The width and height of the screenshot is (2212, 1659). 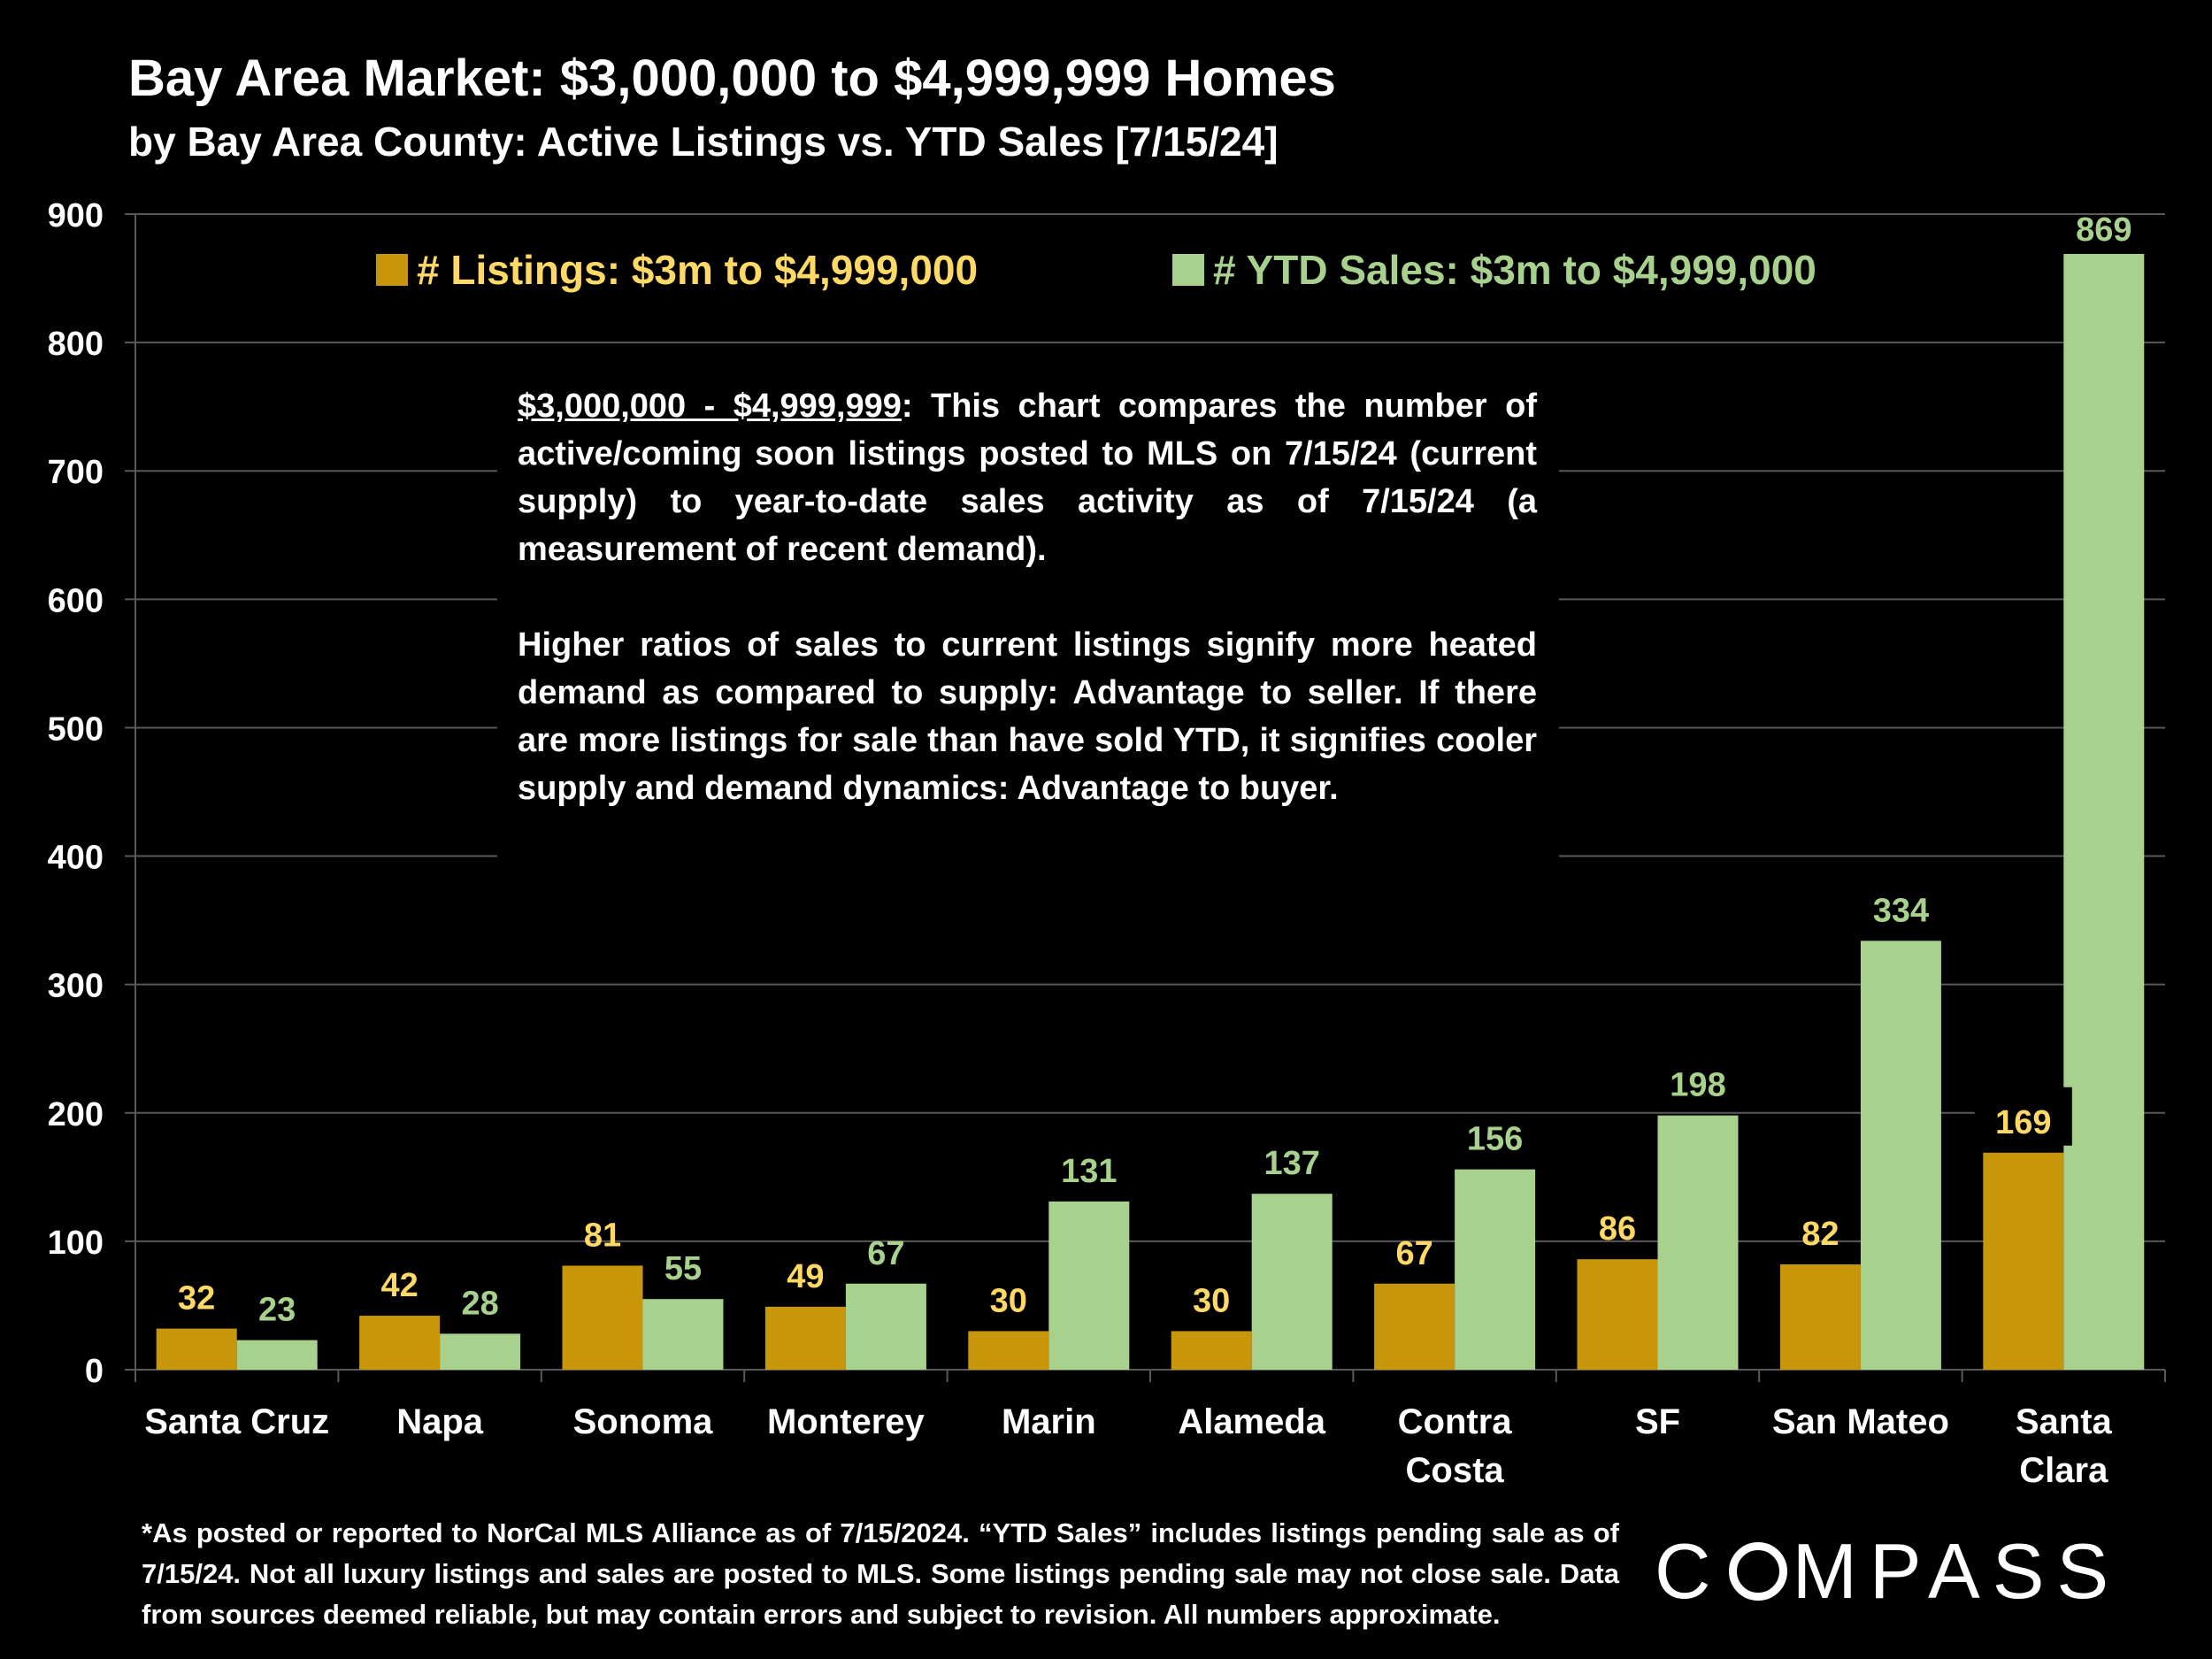 What do you see at coordinates (277, 1311) in the screenshot?
I see `data-label-ytd-sales: 23` at bounding box center [277, 1311].